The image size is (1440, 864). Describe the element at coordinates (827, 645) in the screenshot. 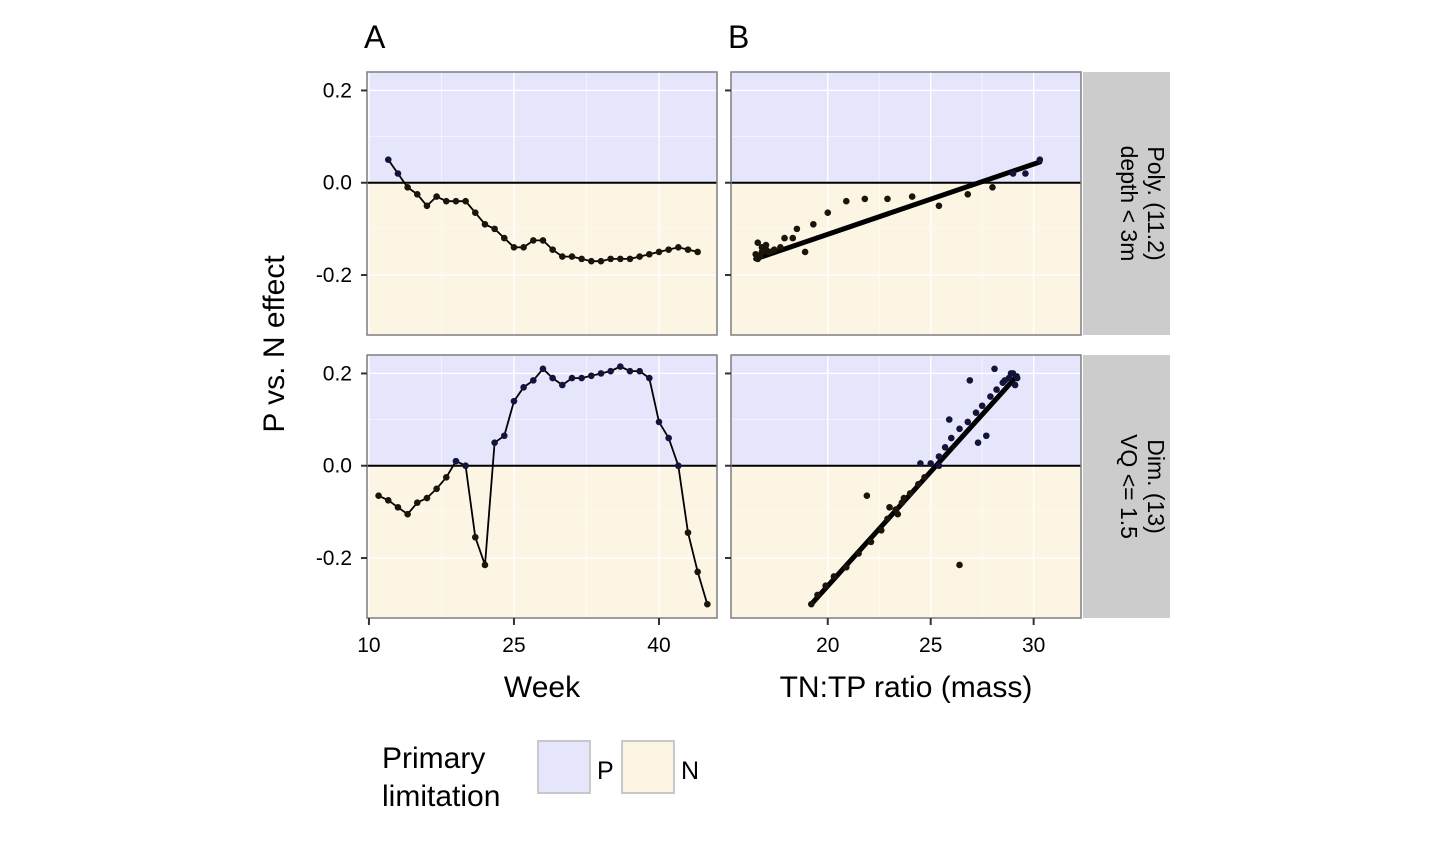

I see `x-tick-label: 20` at that location.